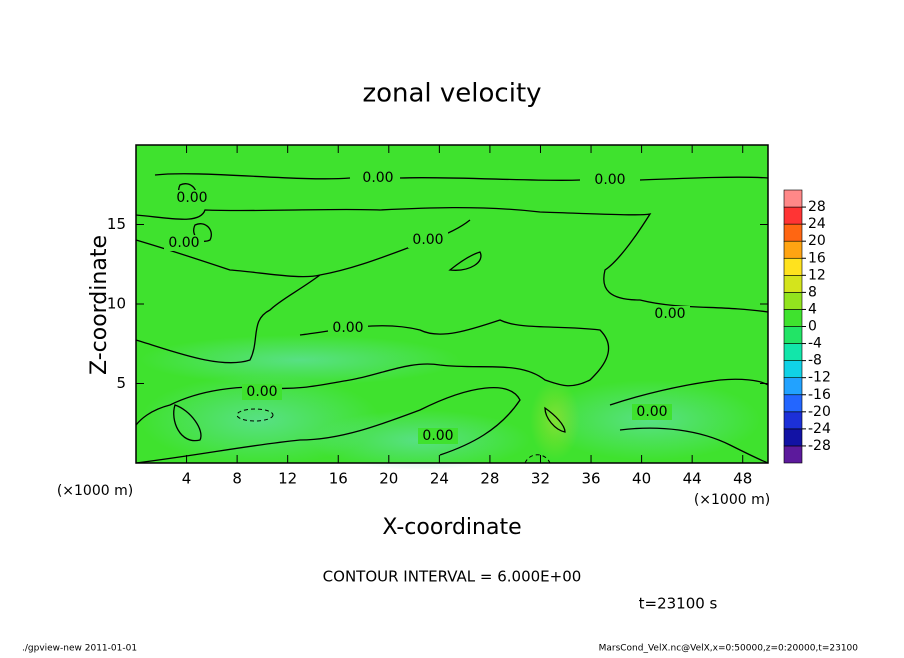  What do you see at coordinates (439, 479) in the screenshot?
I see `x-tick-label: 24` at bounding box center [439, 479].